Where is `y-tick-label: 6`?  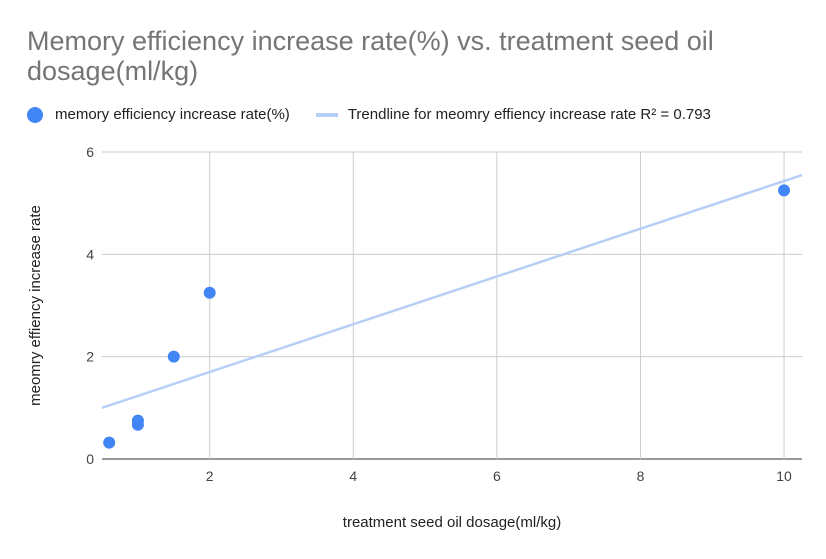 y-tick-label: 6 is located at coordinates (90, 152).